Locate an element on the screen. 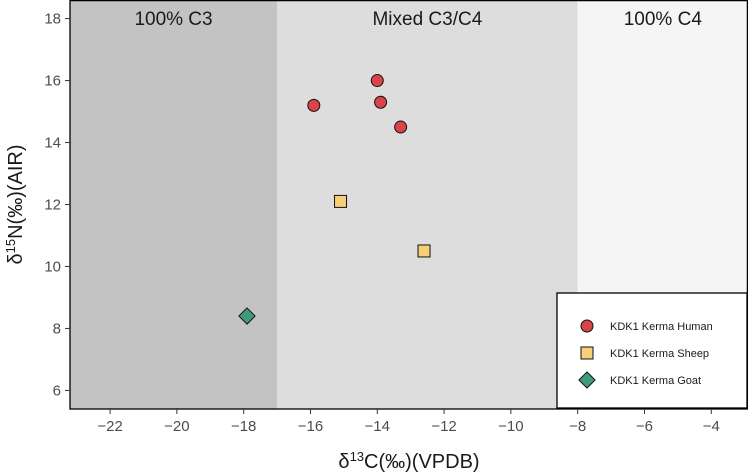  x-tick-label: −20 is located at coordinates (176, 426).